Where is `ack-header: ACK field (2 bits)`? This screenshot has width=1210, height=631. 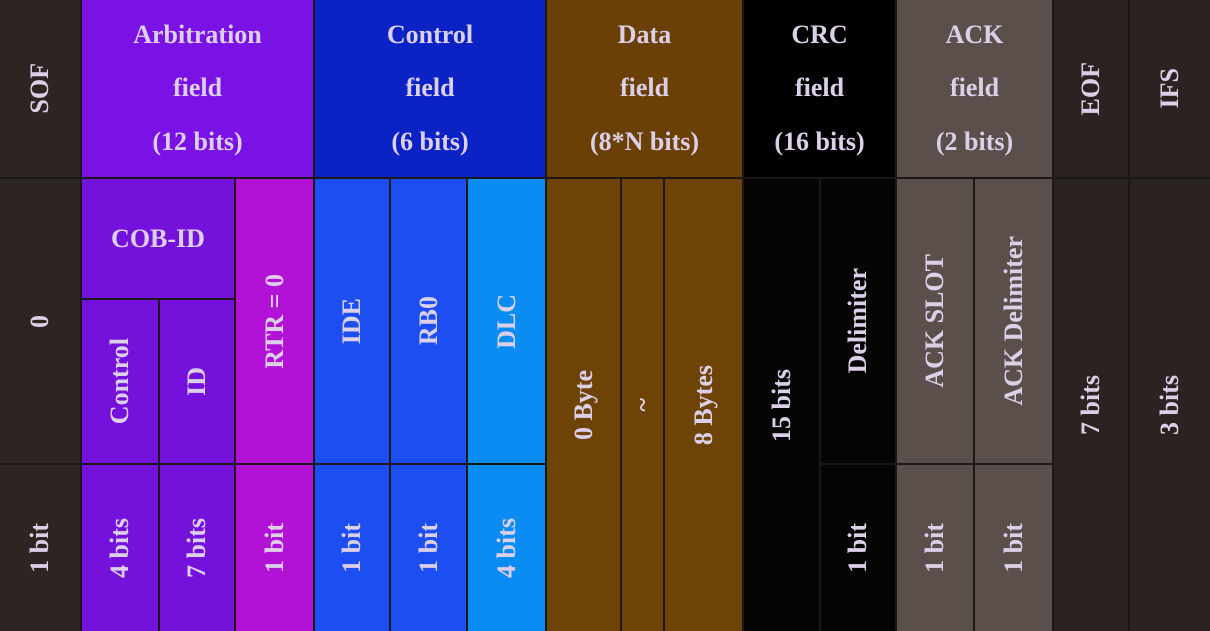
ack-header: ACK field (2 bits) is located at coordinates (974, 88).